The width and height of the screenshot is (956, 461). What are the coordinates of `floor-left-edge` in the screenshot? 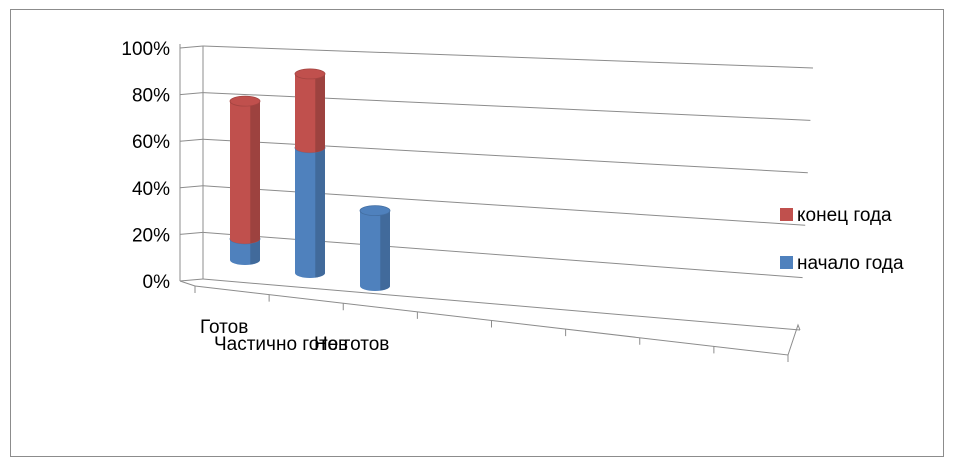 It's located at (187, 283).